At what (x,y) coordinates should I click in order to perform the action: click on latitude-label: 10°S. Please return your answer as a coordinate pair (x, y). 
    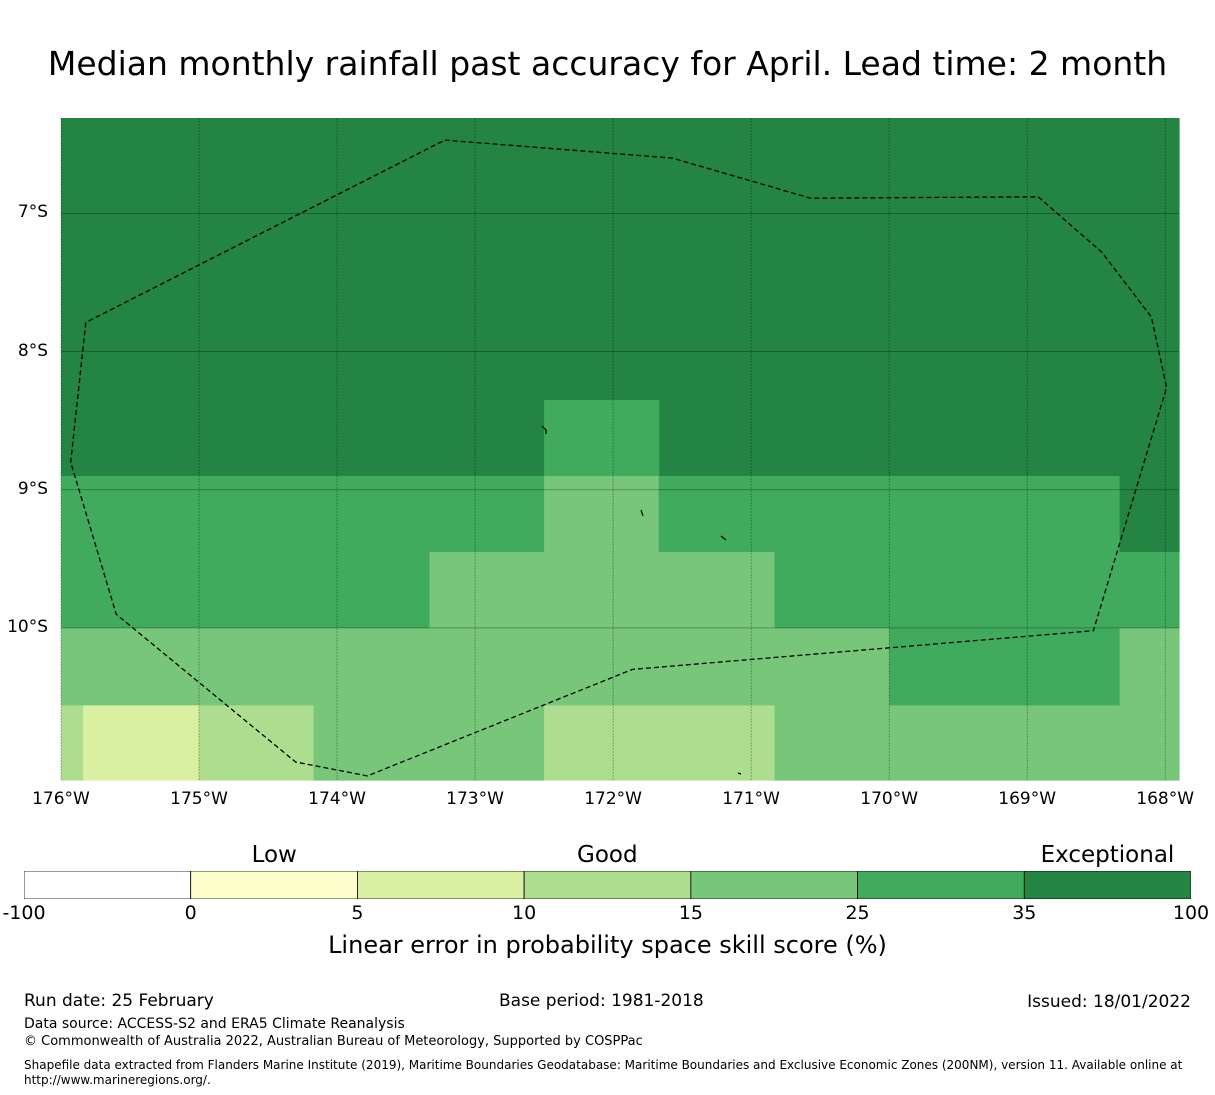
    Looking at the image, I should click on (27, 626).